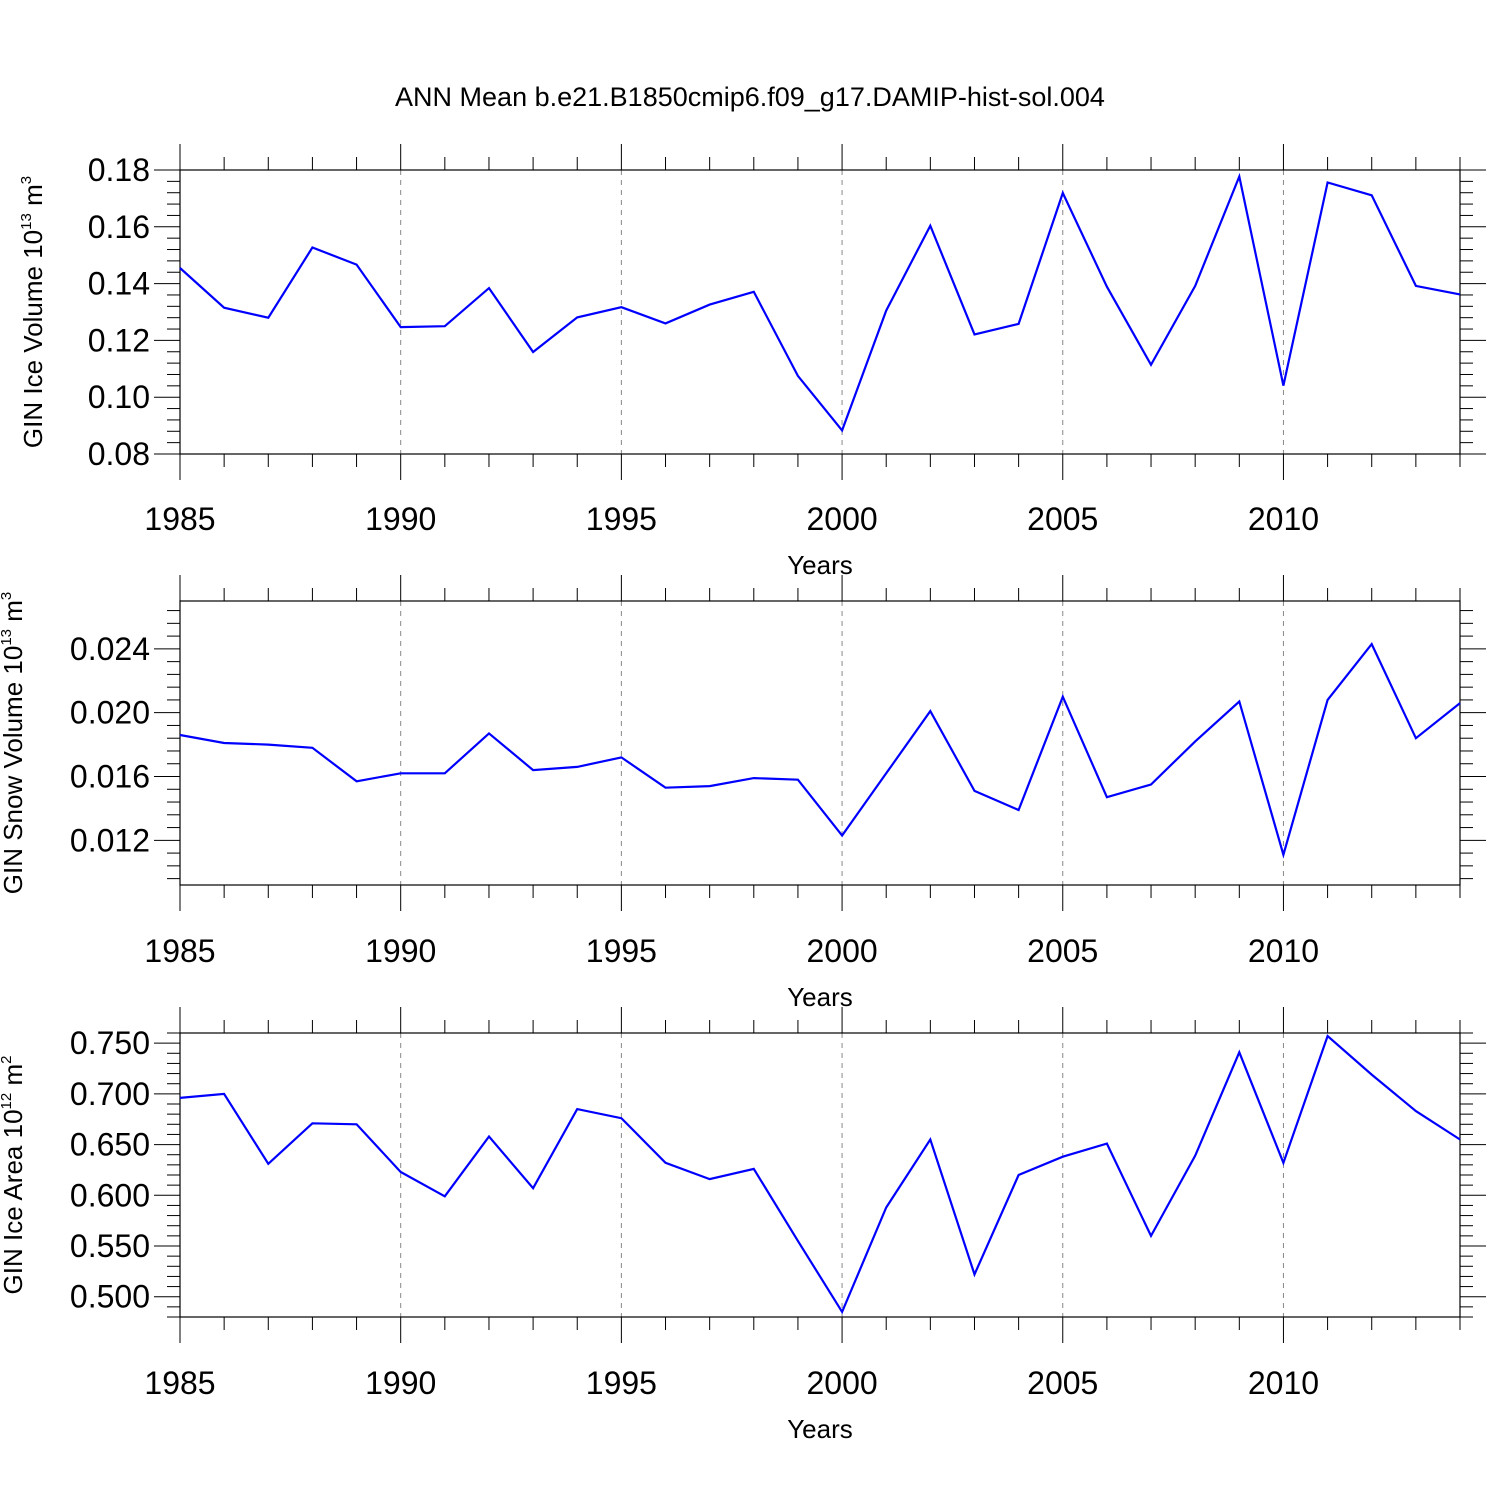 This screenshot has height=1500, width=1500. I want to click on y-tick-label: 0.020, so click(110, 713).